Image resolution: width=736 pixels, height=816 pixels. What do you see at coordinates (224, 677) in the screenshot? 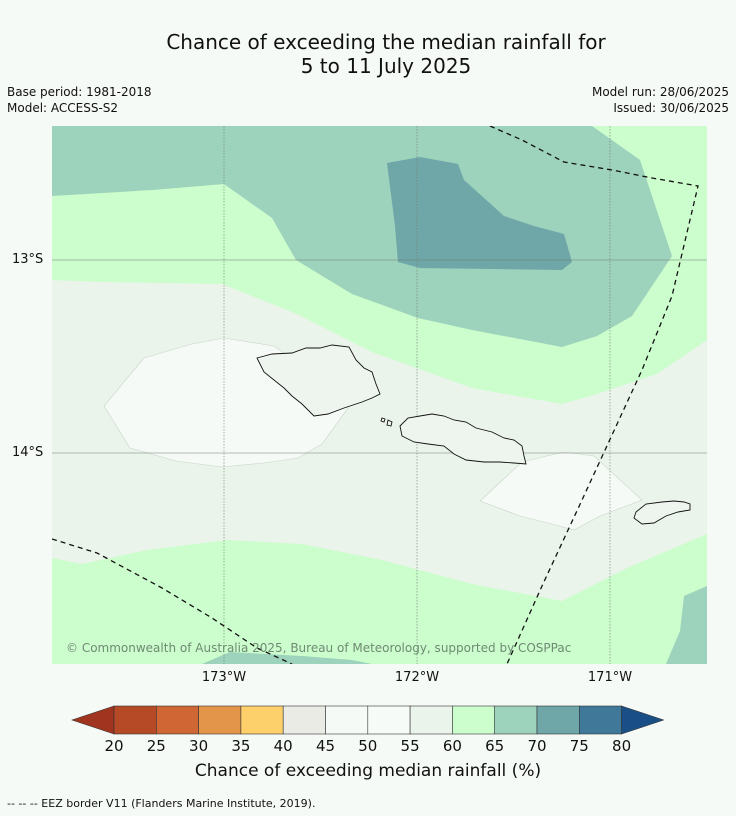
I see `lon-label-173w: 173°W` at bounding box center [224, 677].